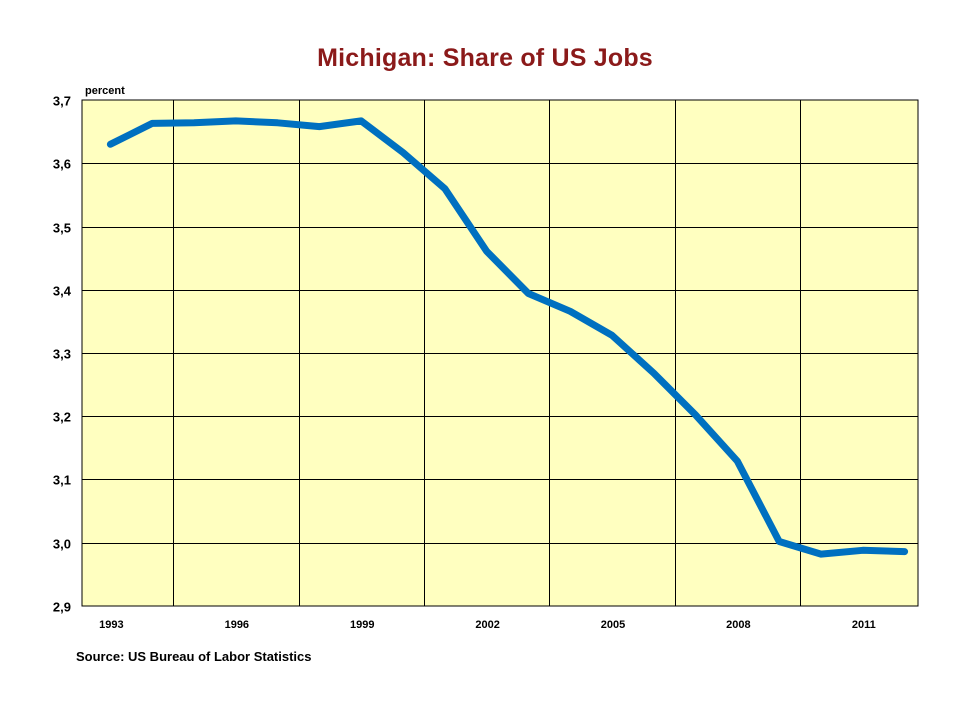 Image resolution: width=960 pixels, height=720 pixels. I want to click on y-tick-label: 3,1, so click(62, 480).